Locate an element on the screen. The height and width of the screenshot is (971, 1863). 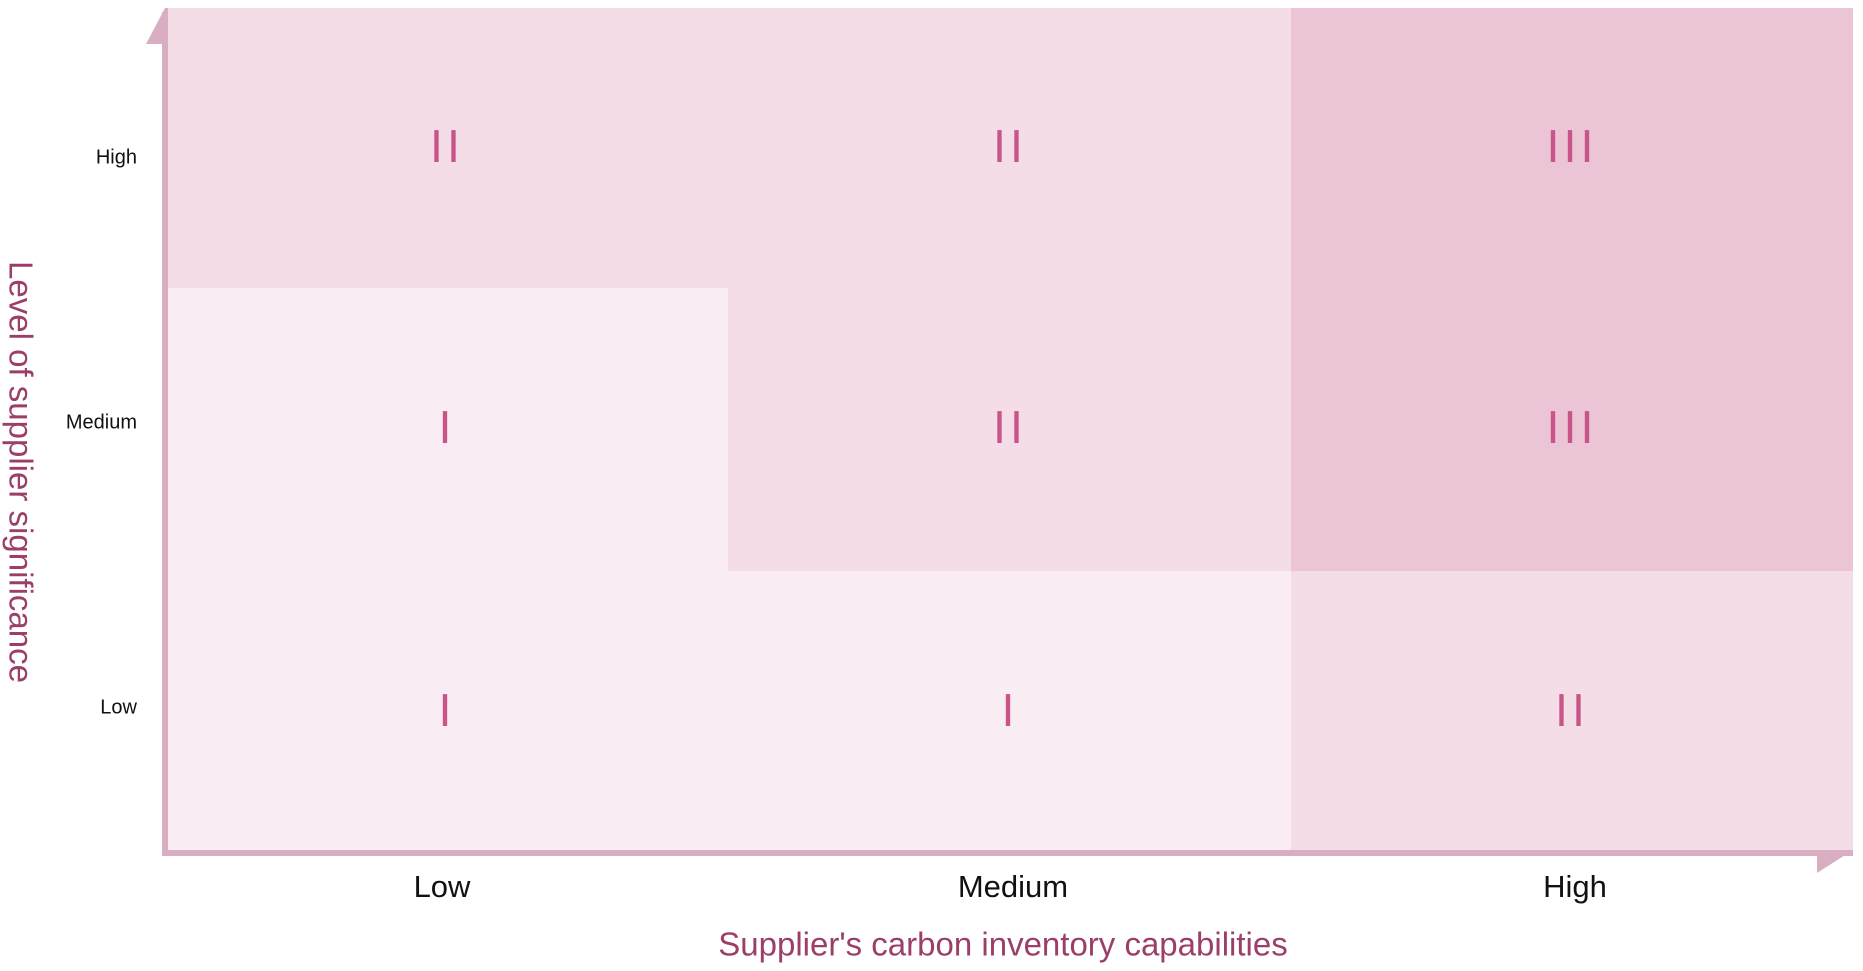
column-label: High is located at coordinates (1575, 886).